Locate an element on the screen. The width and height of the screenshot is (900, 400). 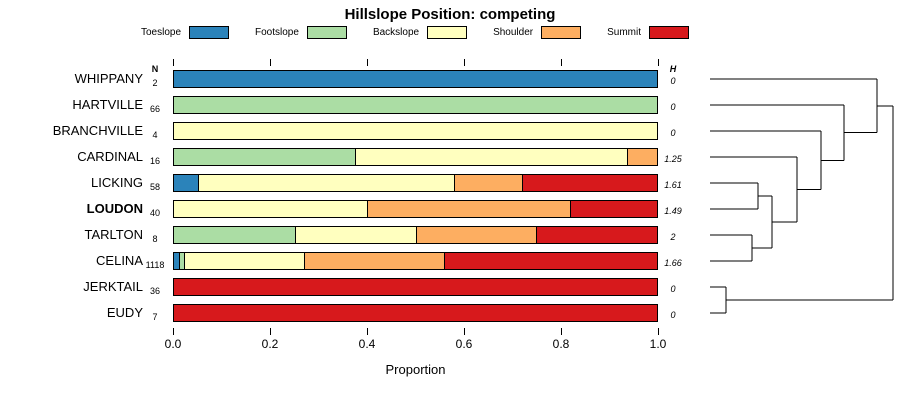
n-value: 2 is located at coordinates (155, 83).